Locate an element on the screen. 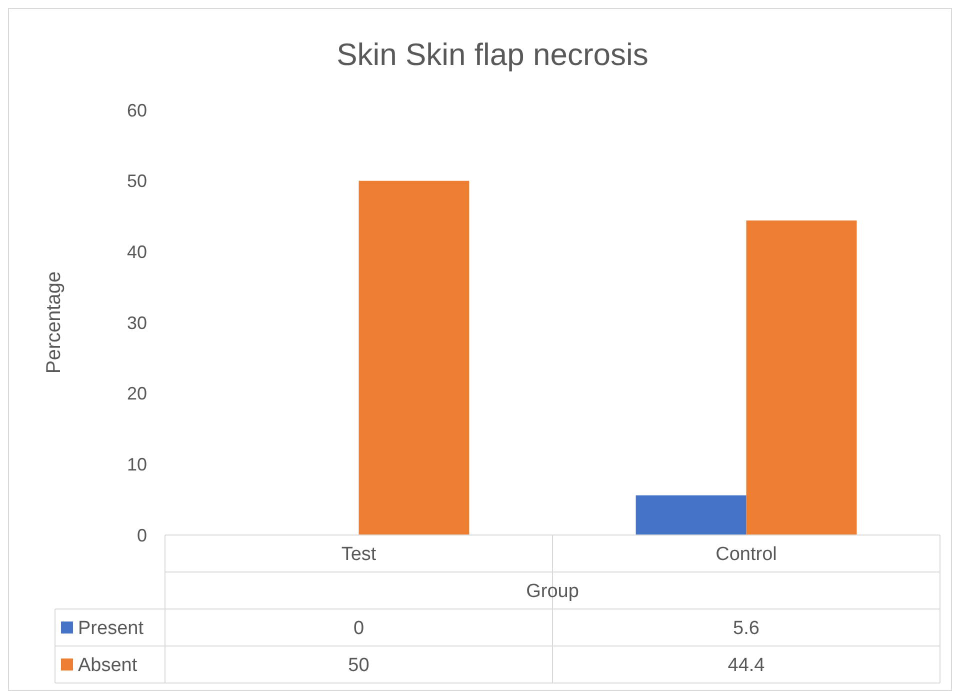 The image size is (960, 691). legend-label: Present is located at coordinates (111, 629).